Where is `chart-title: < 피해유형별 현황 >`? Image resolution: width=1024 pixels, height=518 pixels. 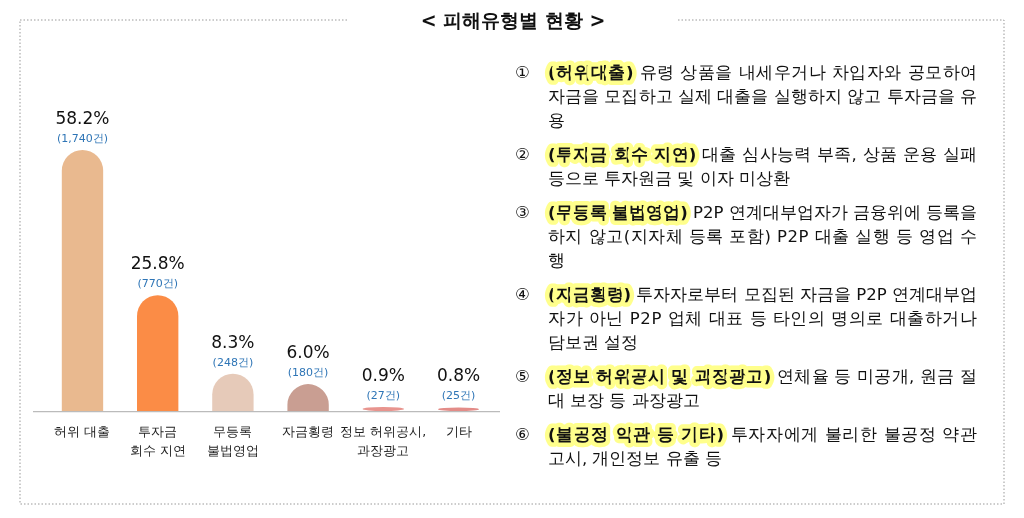 chart-title: < 피해유형별 현황 > is located at coordinates (513, 20).